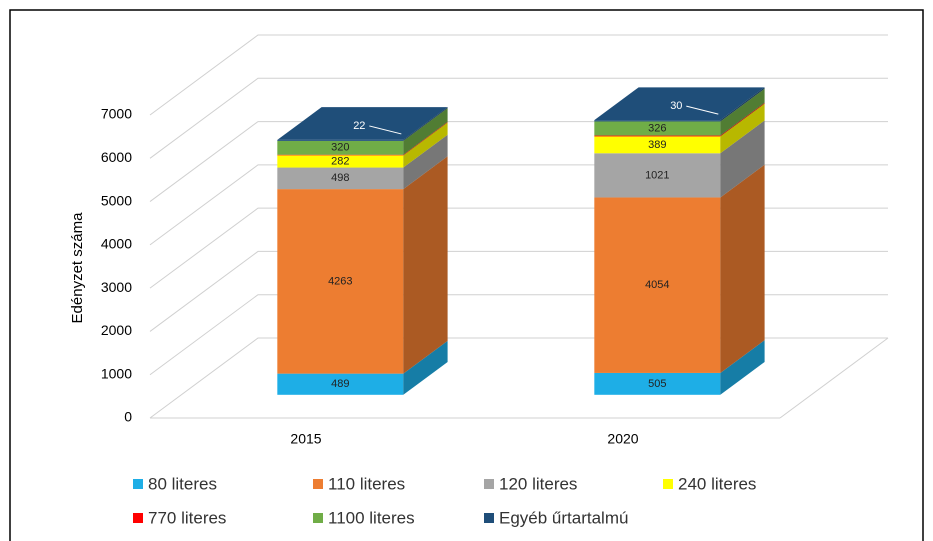 The height and width of the screenshot is (541, 933). What do you see at coordinates (116, 287) in the screenshot?
I see `y-tick-label: 3000` at bounding box center [116, 287].